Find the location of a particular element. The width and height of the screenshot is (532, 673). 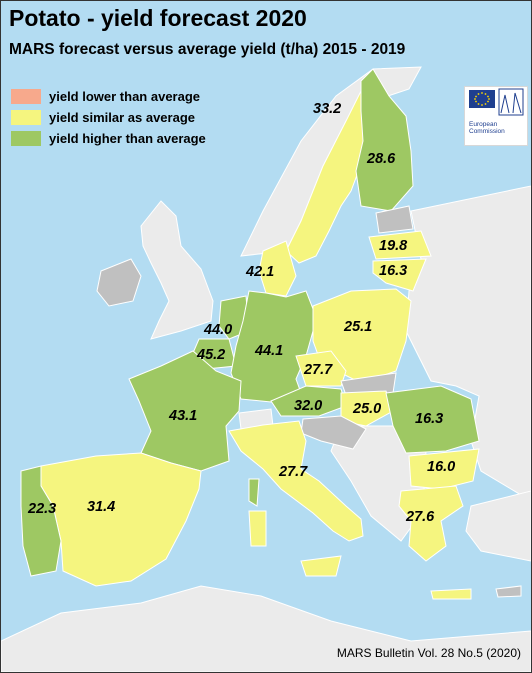

value-finland: 28.6 is located at coordinates (381, 159).